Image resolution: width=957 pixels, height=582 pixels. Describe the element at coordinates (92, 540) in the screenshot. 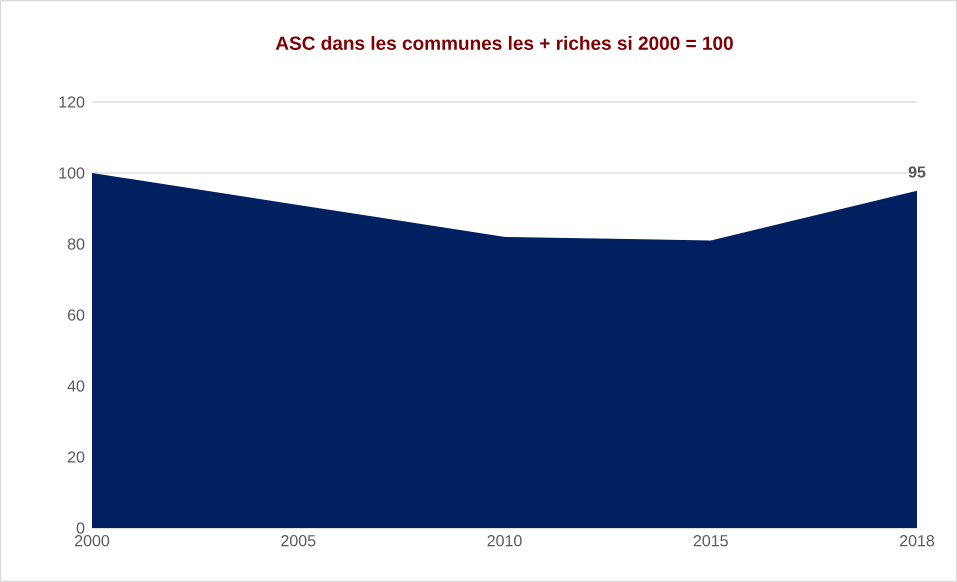

I see `x-tick-label: 2000` at that location.